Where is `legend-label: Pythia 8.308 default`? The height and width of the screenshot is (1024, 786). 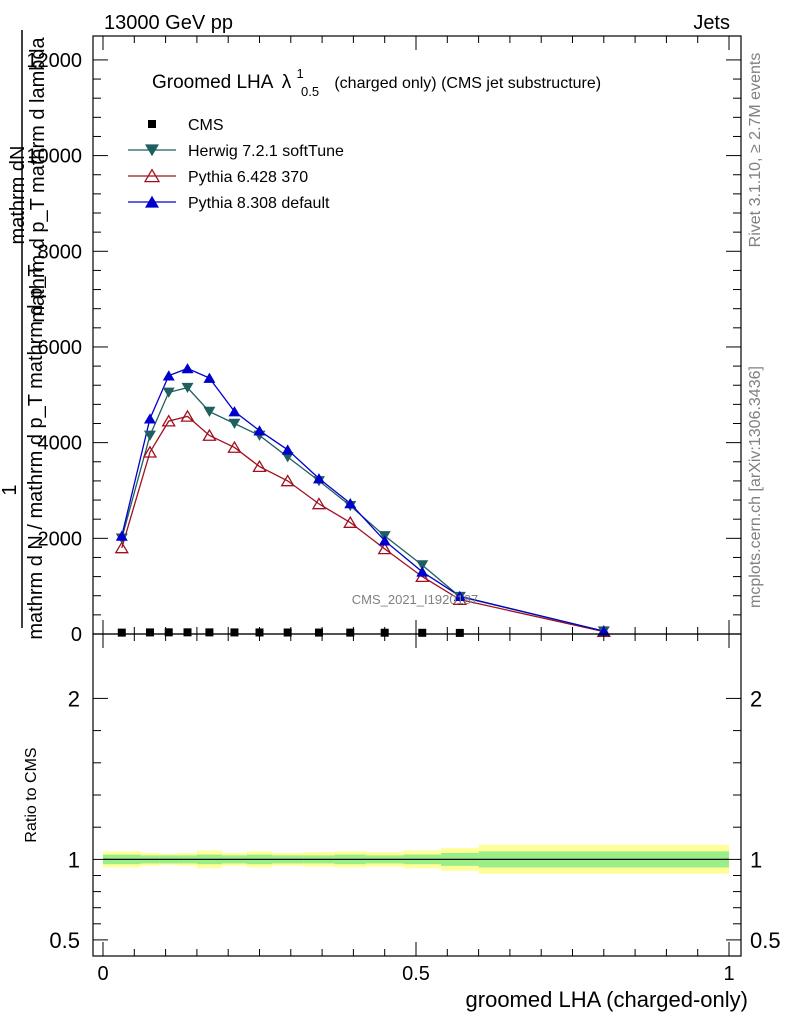 legend-label: Pythia 8.308 default is located at coordinates (259, 203).